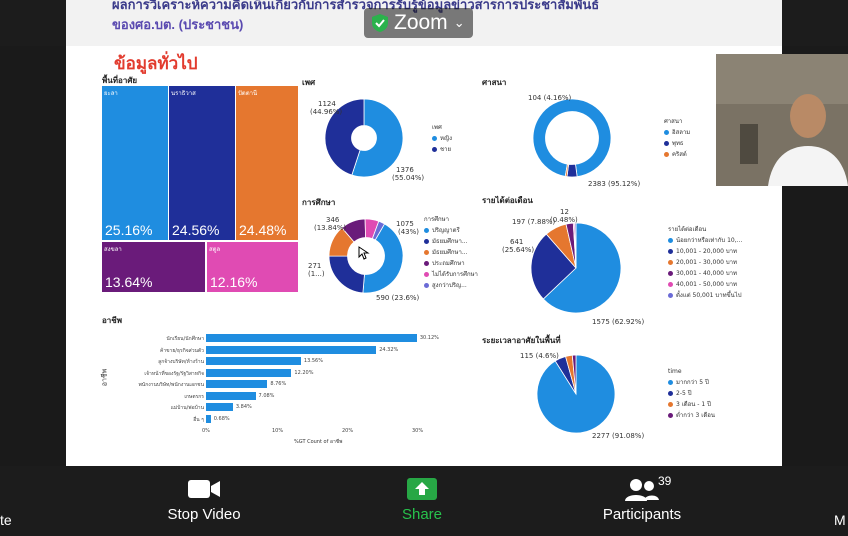 This screenshot has width=848, height=536. Describe the element at coordinates (405, 170) in the screenshot. I see `gender-label-bottom: 1376` at that location.